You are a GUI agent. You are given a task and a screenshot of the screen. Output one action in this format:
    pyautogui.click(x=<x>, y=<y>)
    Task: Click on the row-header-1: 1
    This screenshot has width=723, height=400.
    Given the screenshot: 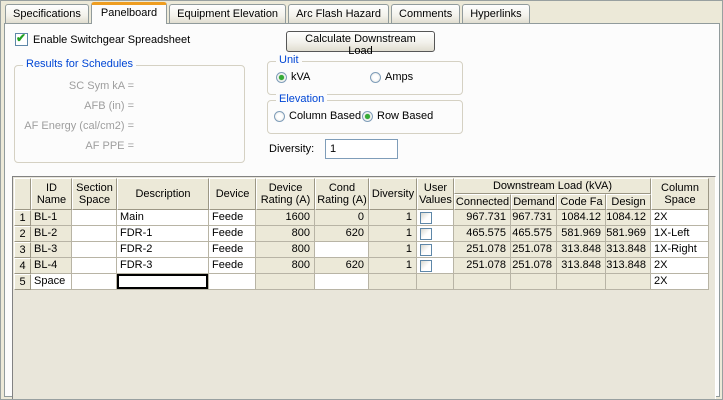 What is the action you would take?
    pyautogui.click(x=22, y=218)
    